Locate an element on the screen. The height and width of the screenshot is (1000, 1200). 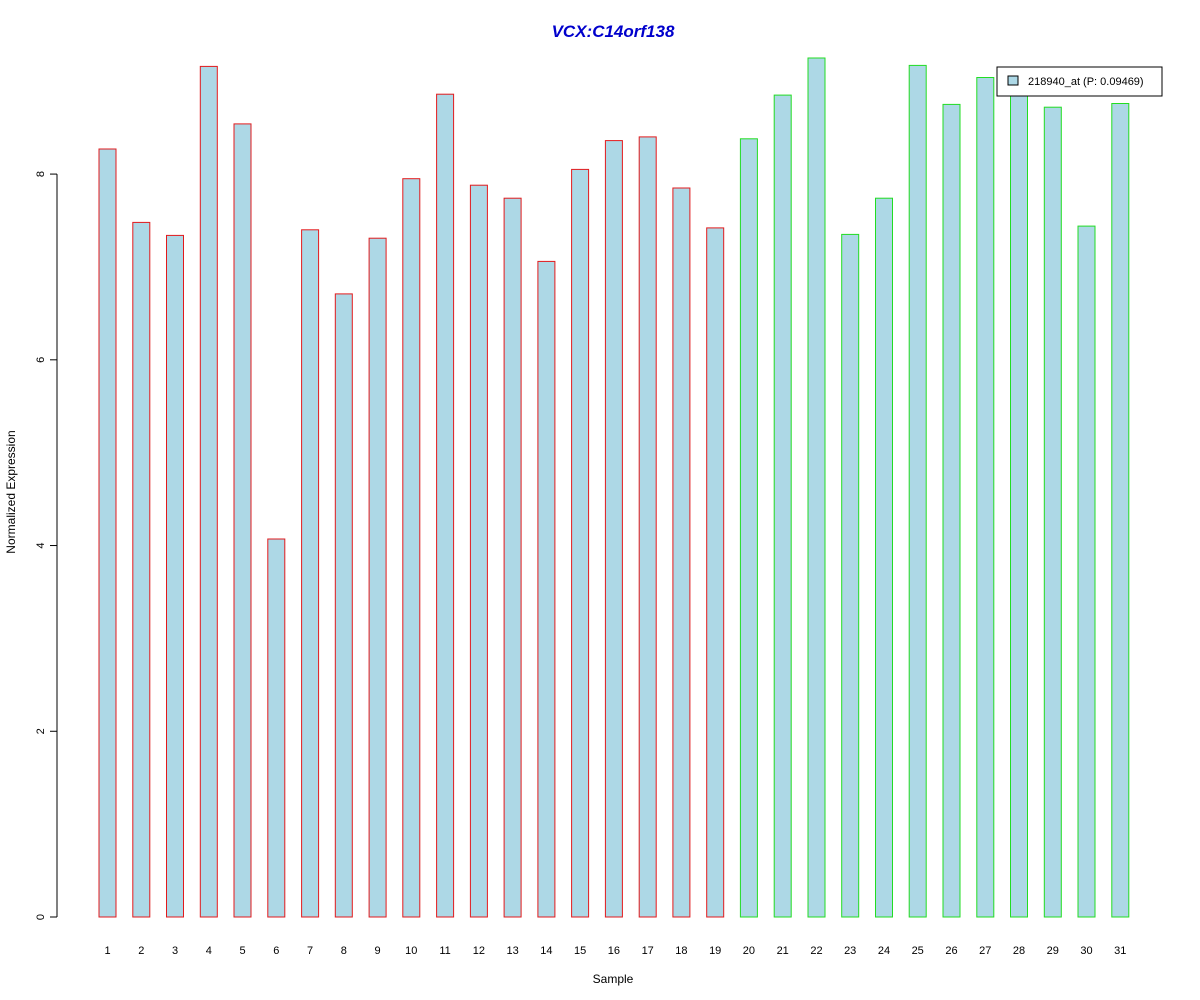
x-tick-label: 6 is located at coordinates (276, 951).